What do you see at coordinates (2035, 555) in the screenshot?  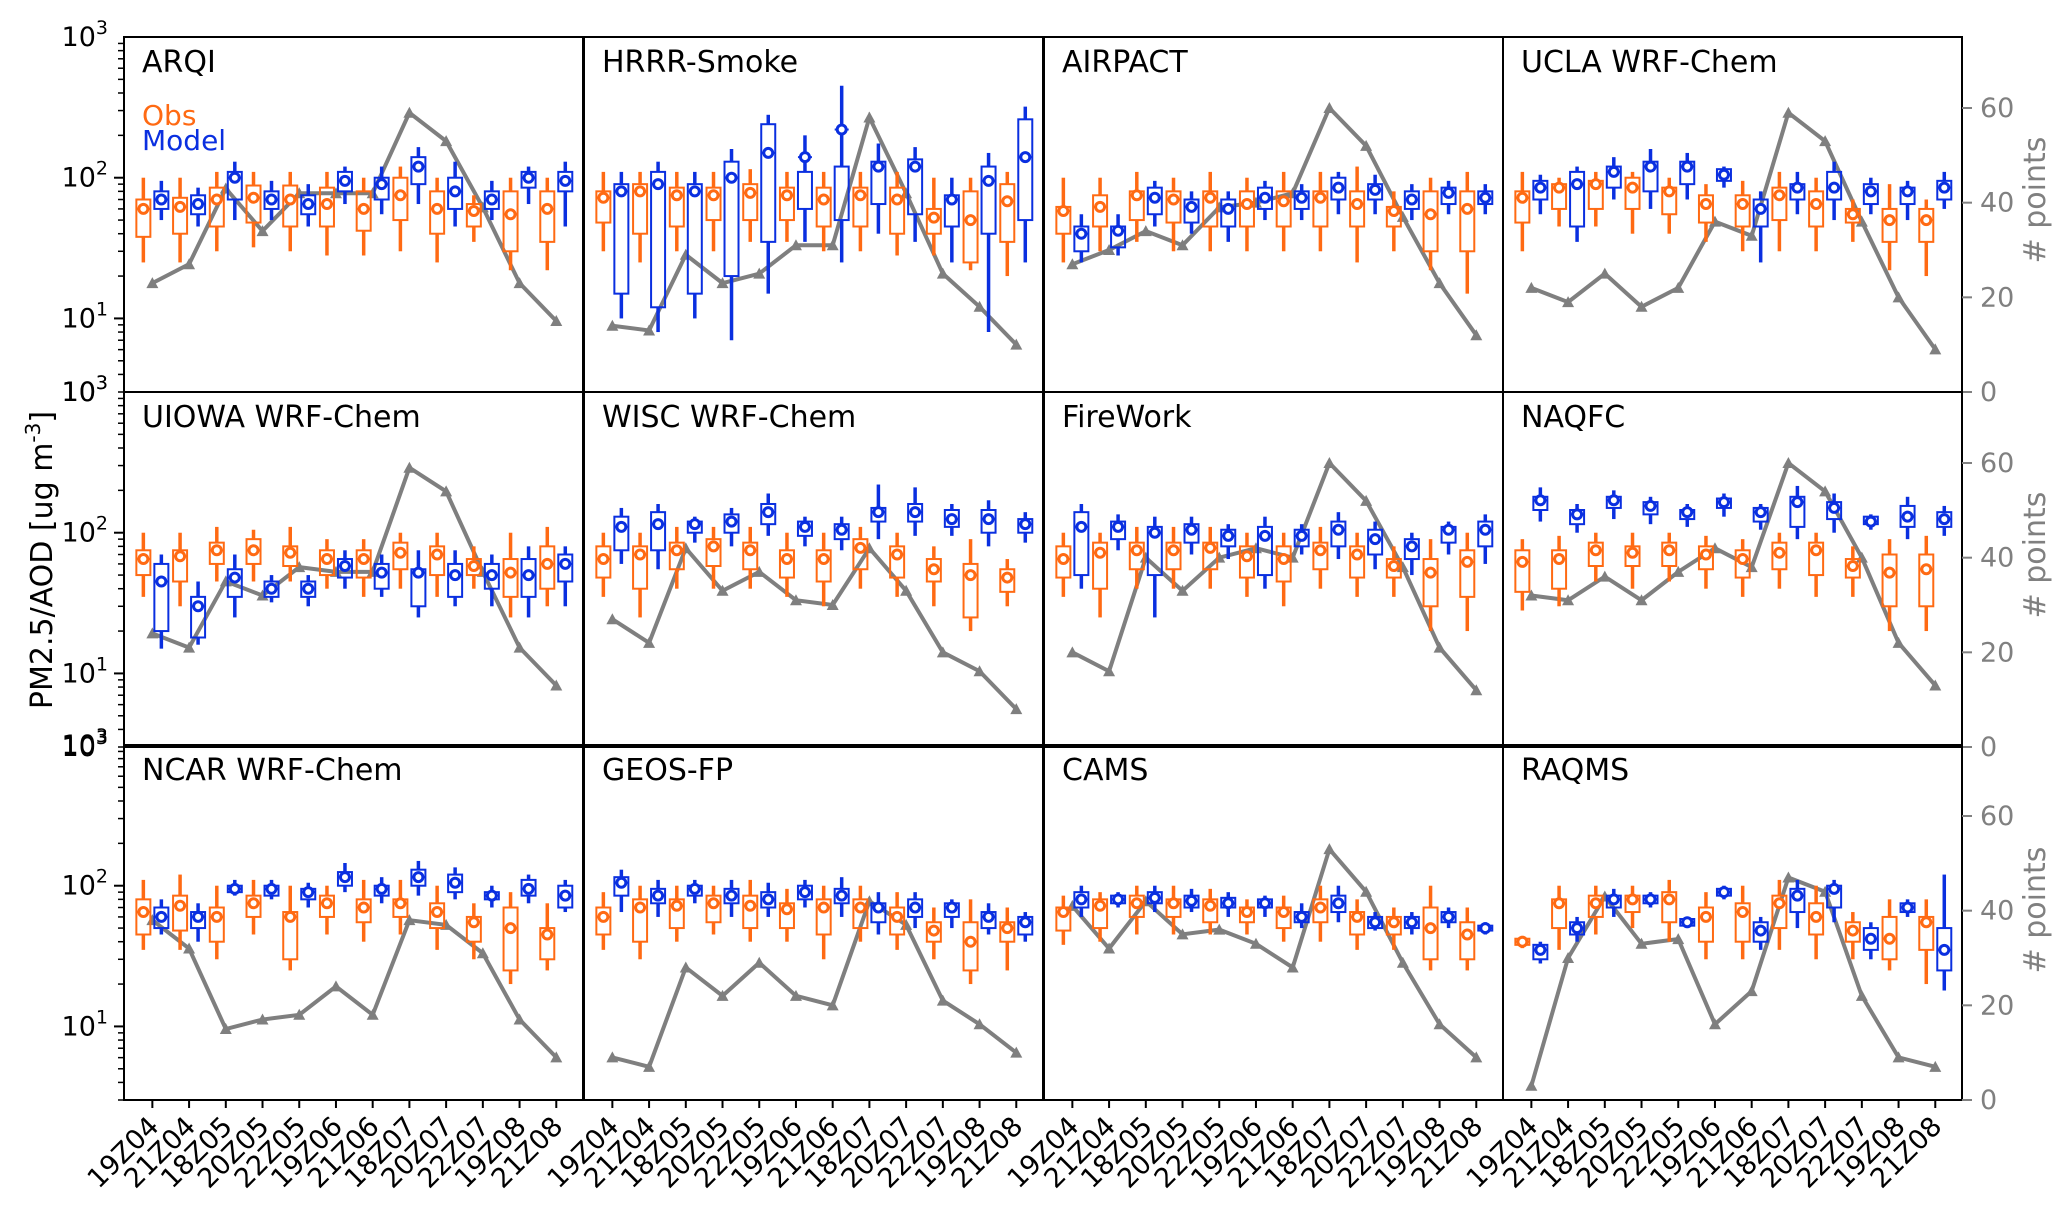 I see `y2-axis-title-row-2: # points` at bounding box center [2035, 555].